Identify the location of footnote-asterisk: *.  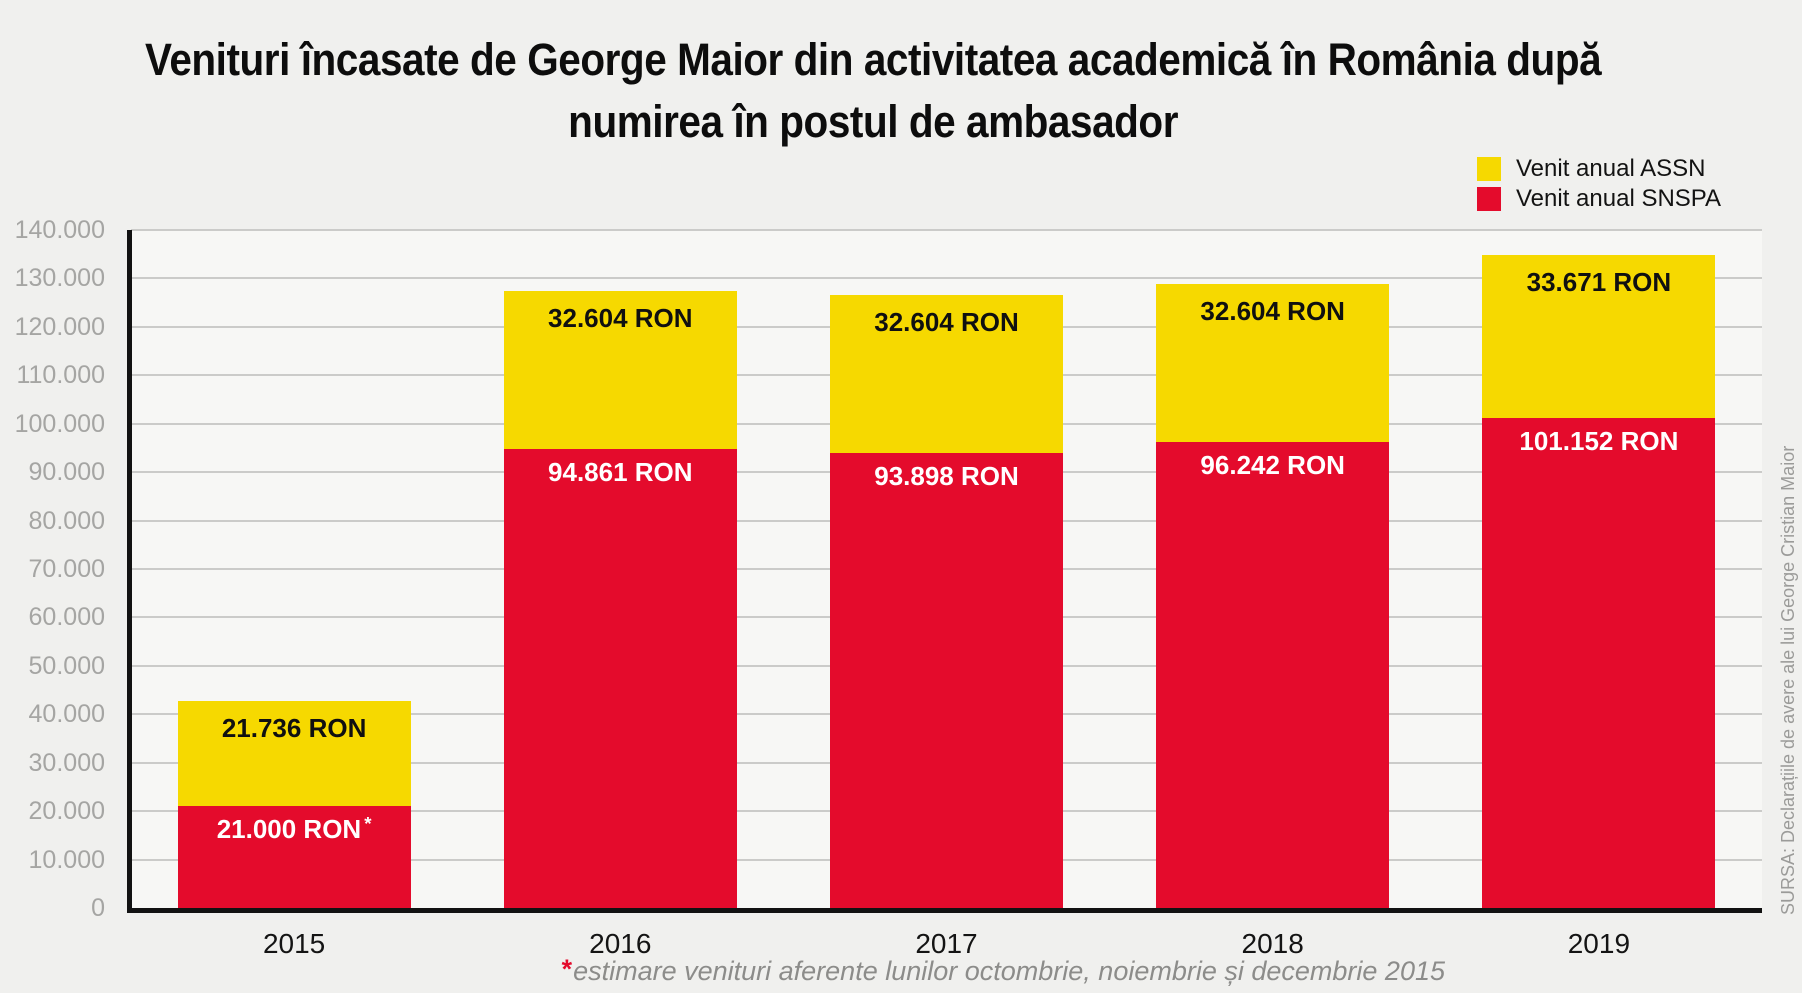
(566, 969).